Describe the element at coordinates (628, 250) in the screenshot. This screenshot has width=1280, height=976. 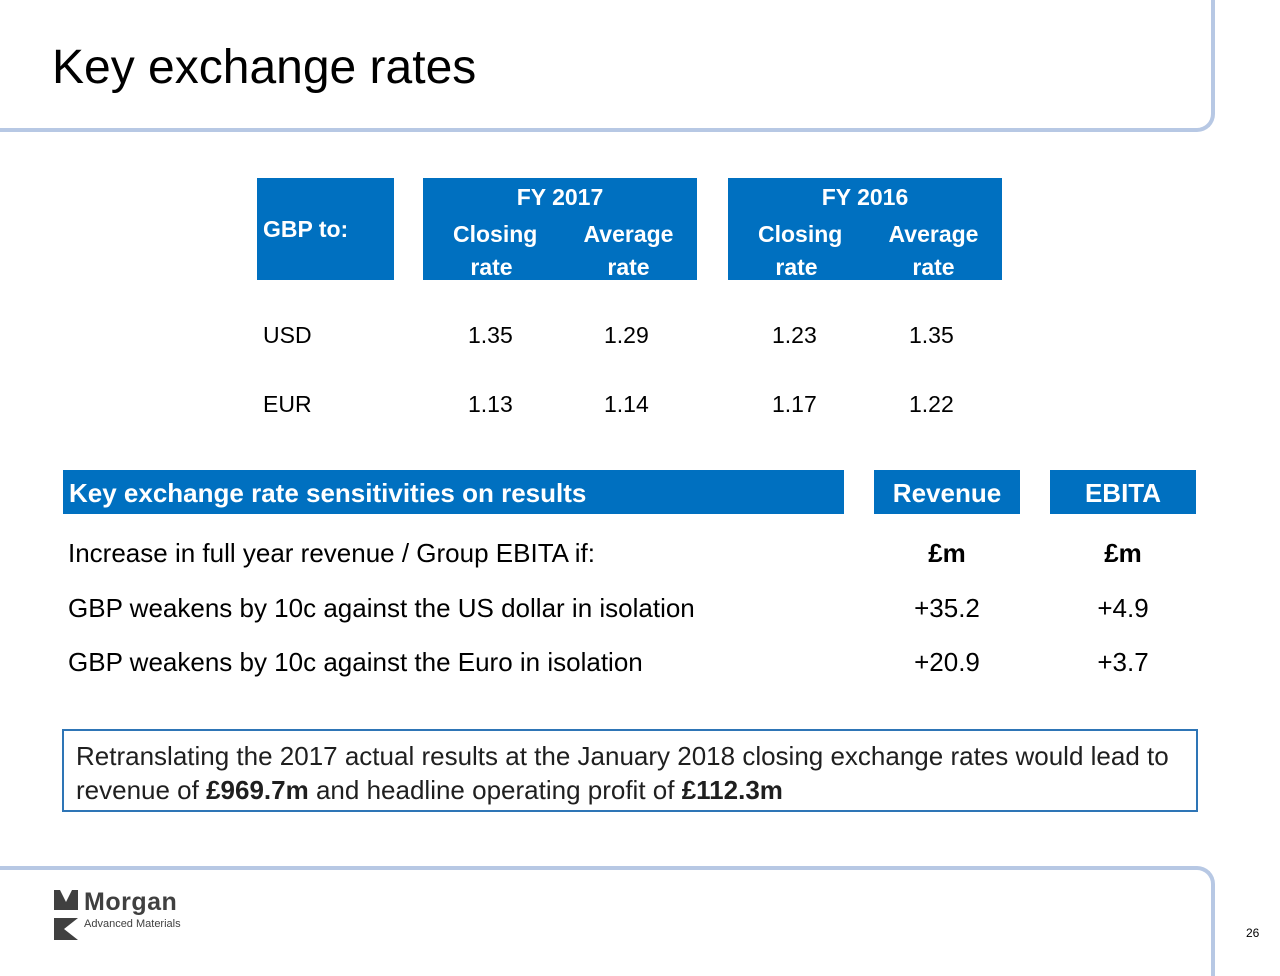
I see `fy2017-average-rate-label: Average rate` at that location.